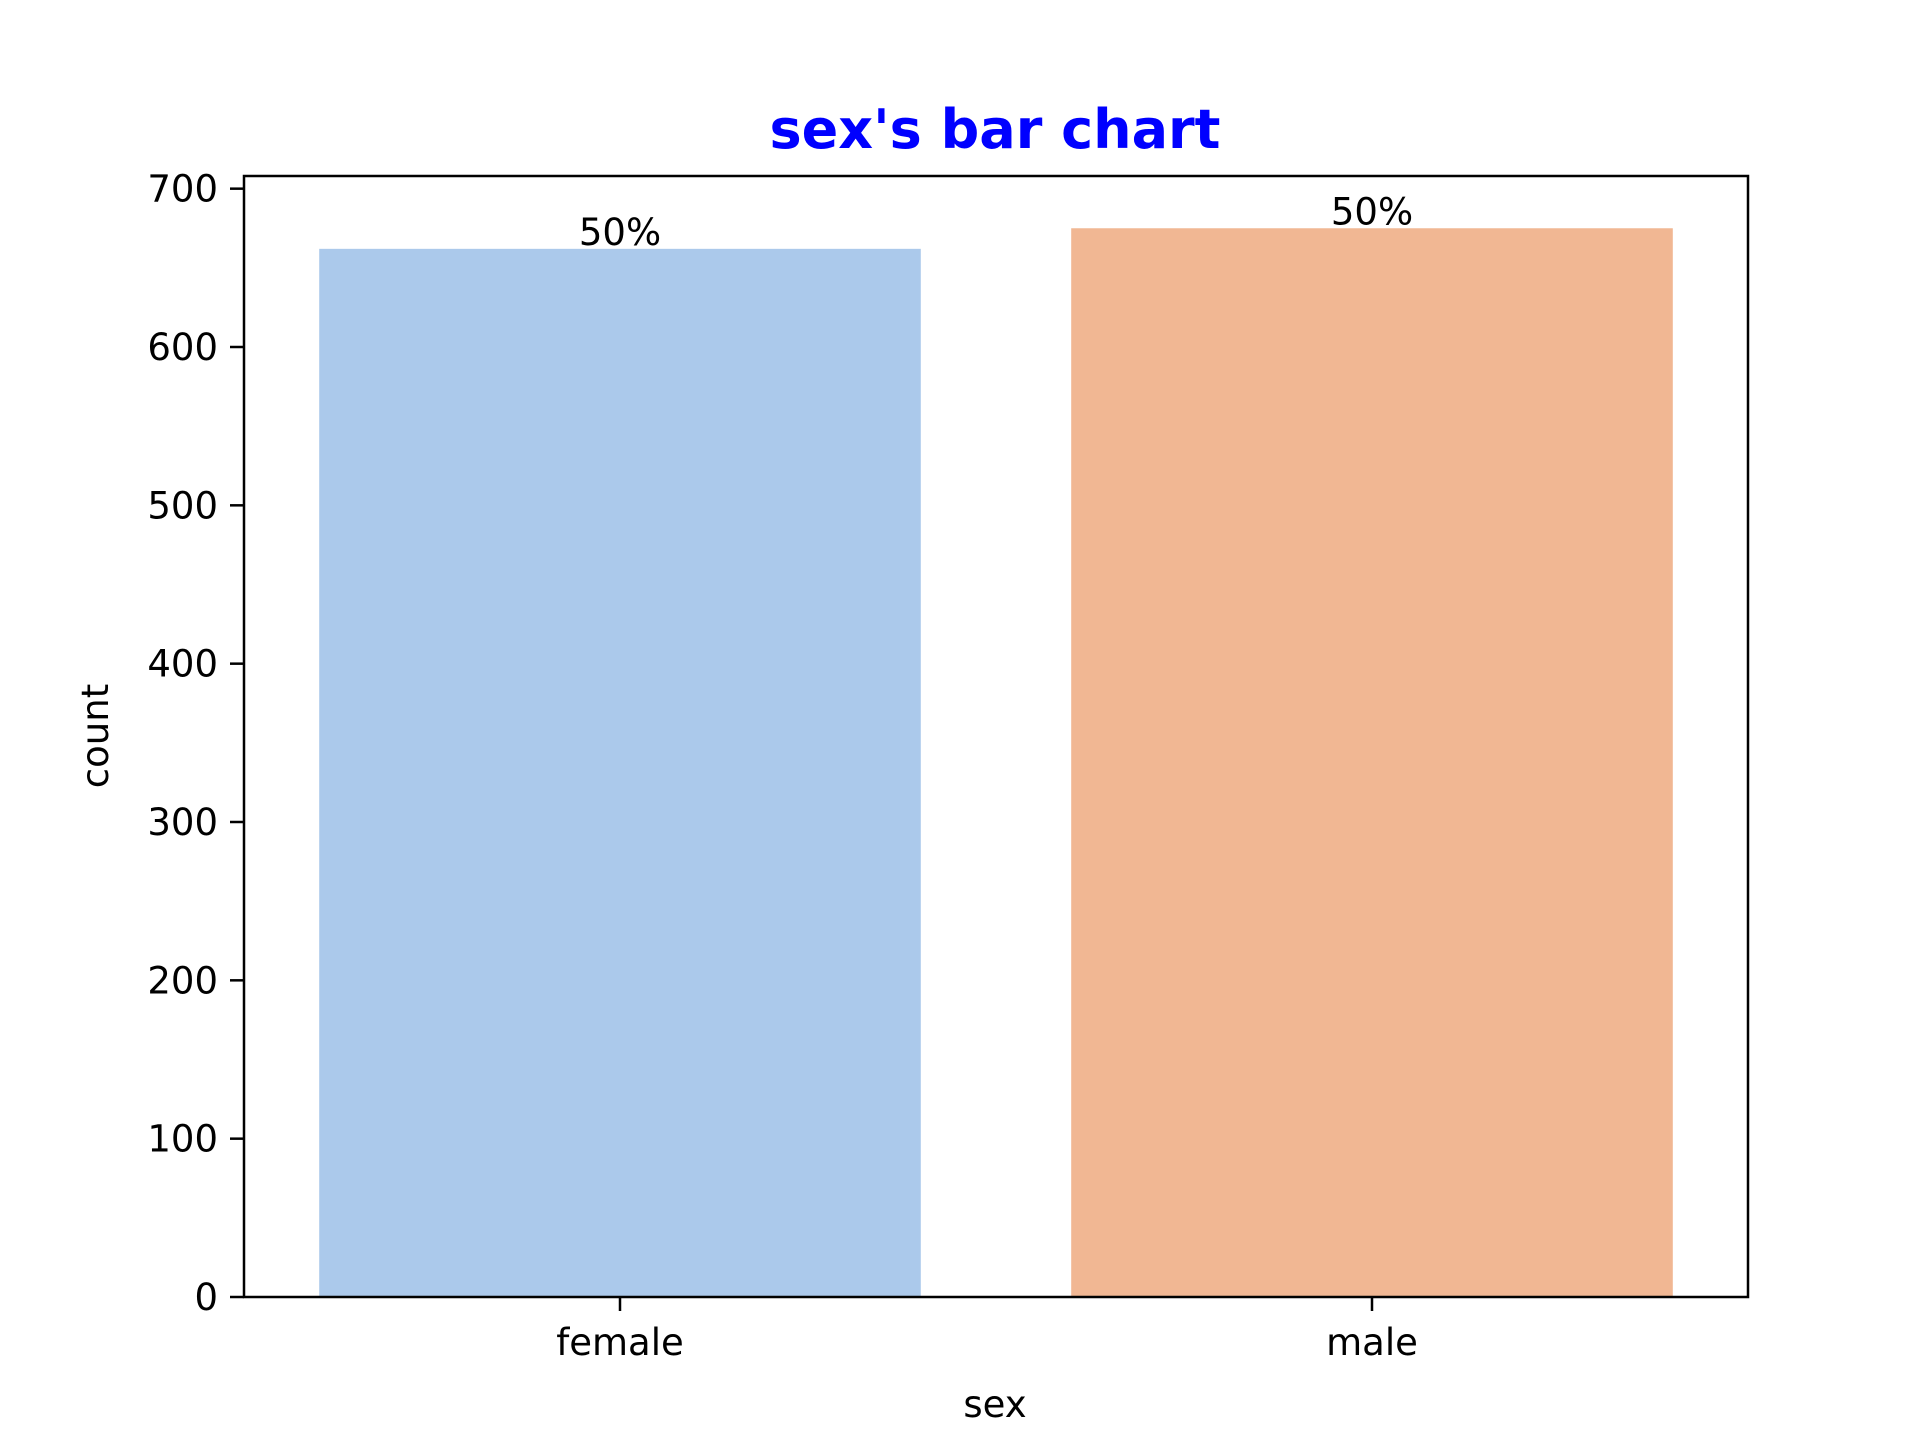  Describe the element at coordinates (195, 743) in the screenshot. I see `y-axis: 0 100 200 300 400 500 600 700` at that location.